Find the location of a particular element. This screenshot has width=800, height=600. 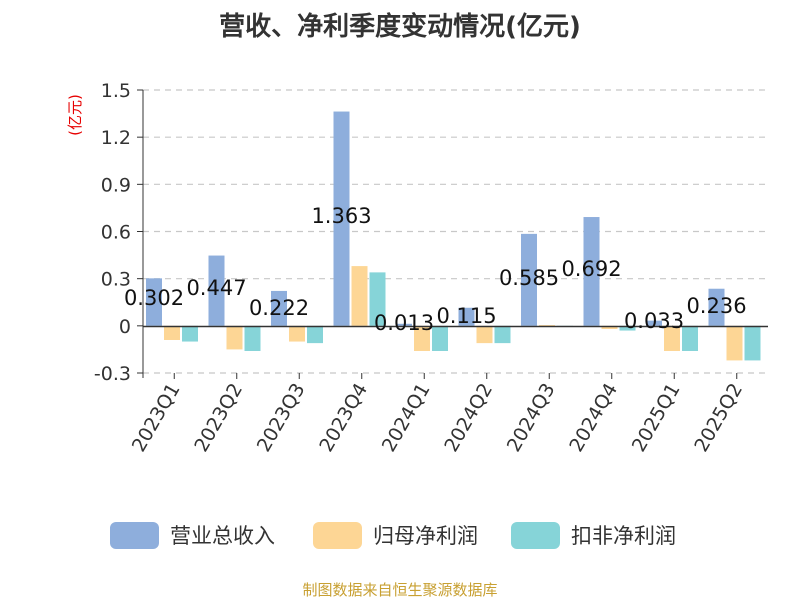

data-label: 0.115 is located at coordinates (466, 316).